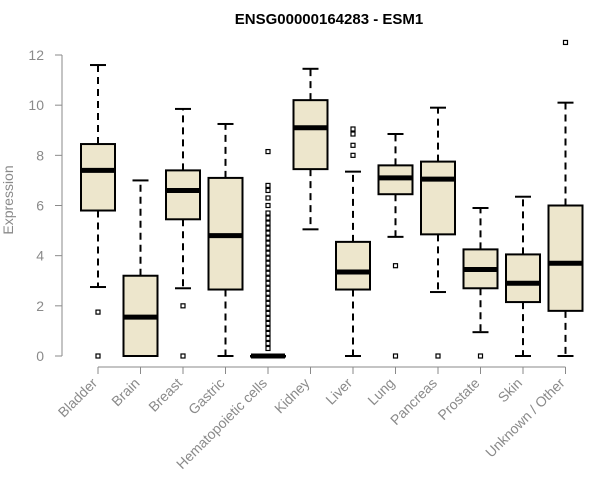 This screenshot has height=500, width=600. Describe the element at coordinates (40, 306) in the screenshot. I see `y-tick-label: 2` at that location.